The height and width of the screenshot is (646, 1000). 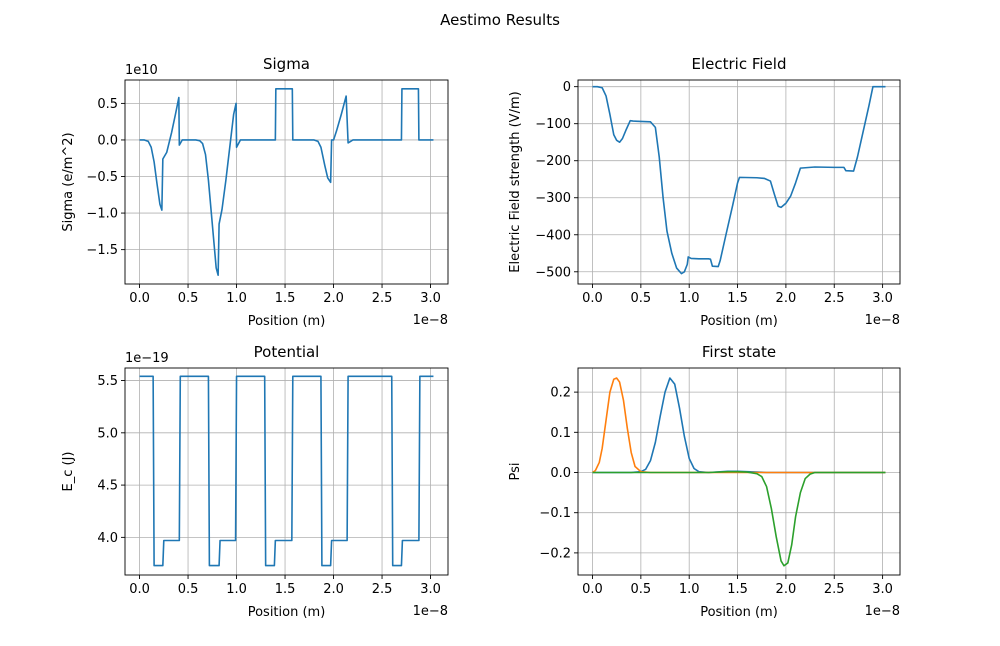 I want to click on y-tick-label: 4.5, so click(x=107, y=486).